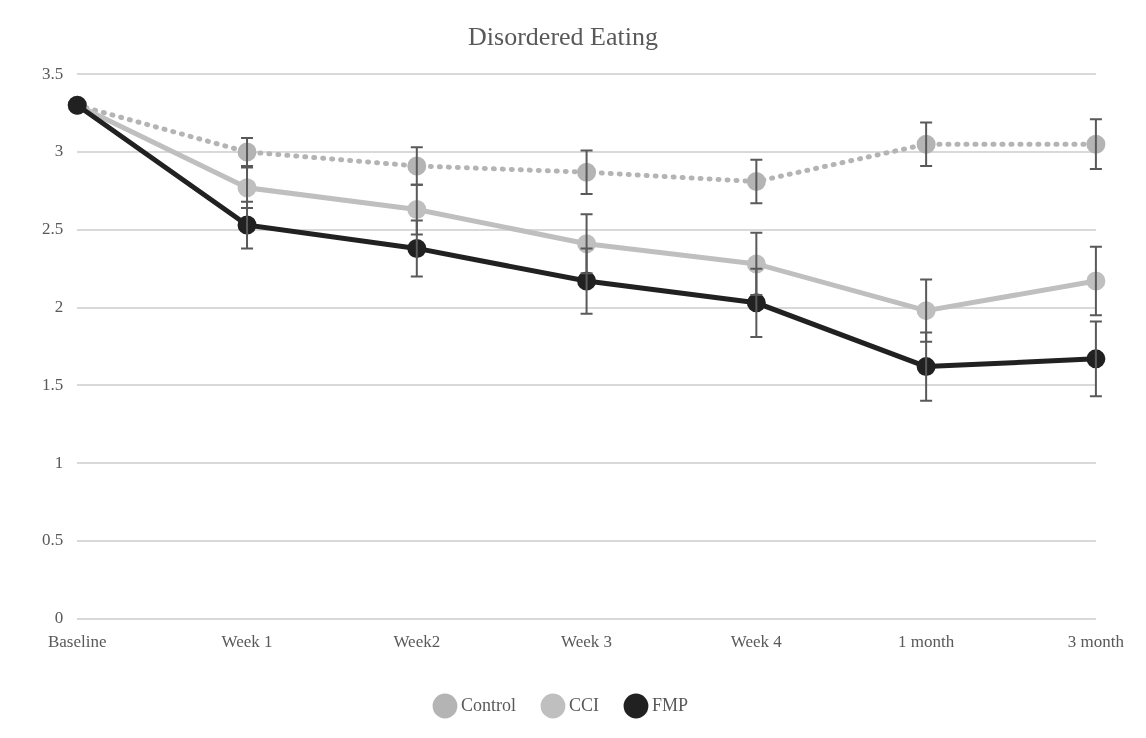  What do you see at coordinates (77, 642) in the screenshot?
I see `x-tick-label: Baseline` at bounding box center [77, 642].